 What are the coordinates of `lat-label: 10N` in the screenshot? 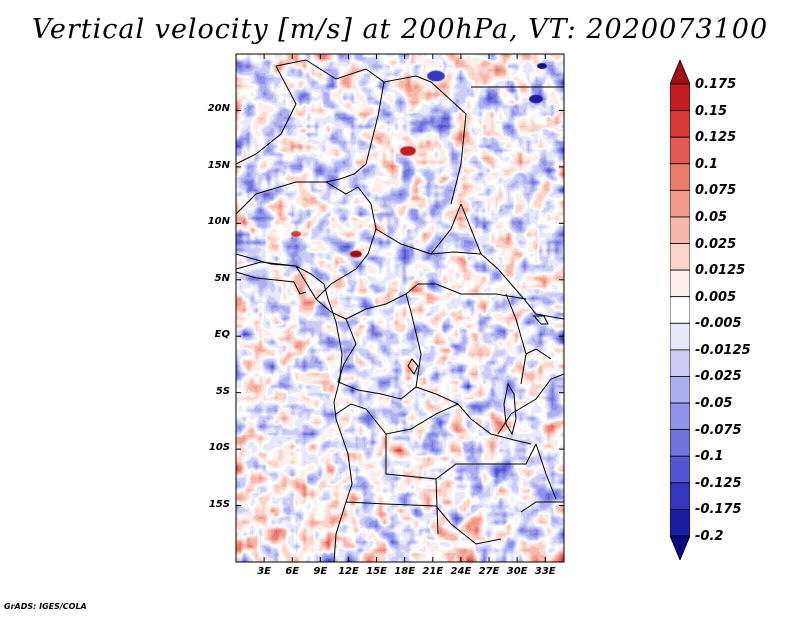 It's located at (218, 222).